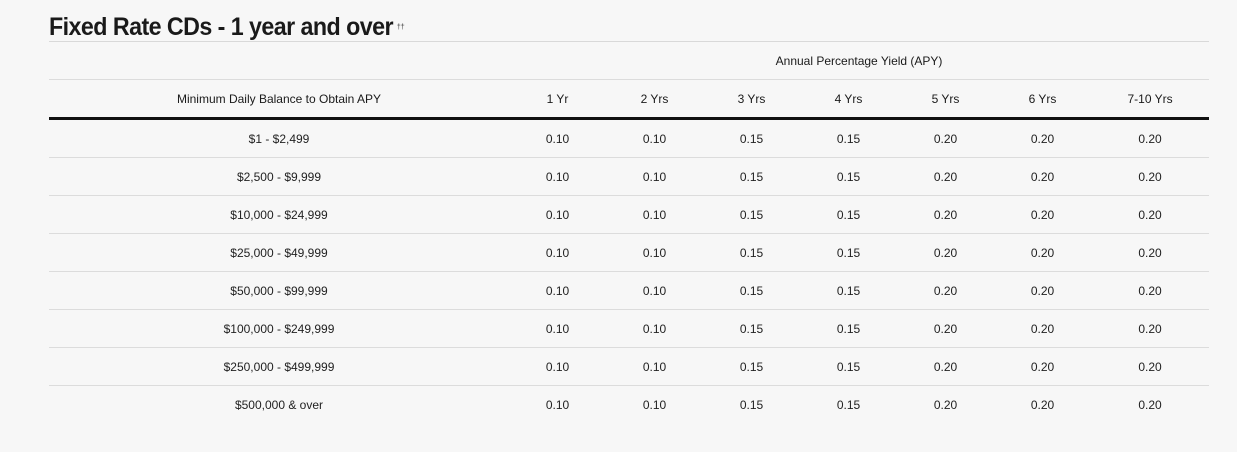 The image size is (1237, 452). I want to click on term-header-5yrs: 5 Yrs, so click(945, 99).